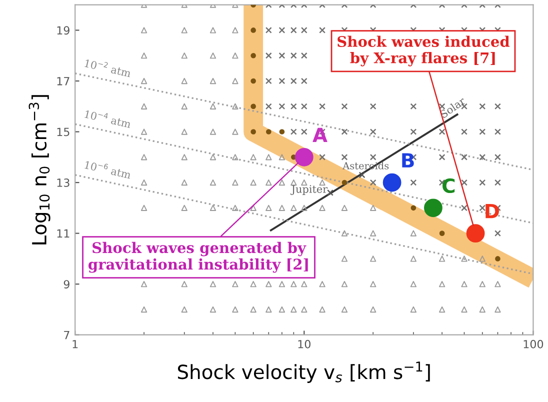 The height and width of the screenshot is (402, 548). Describe the element at coordinates (67, 335) in the screenshot. I see `y-tick-label: 7` at that location.